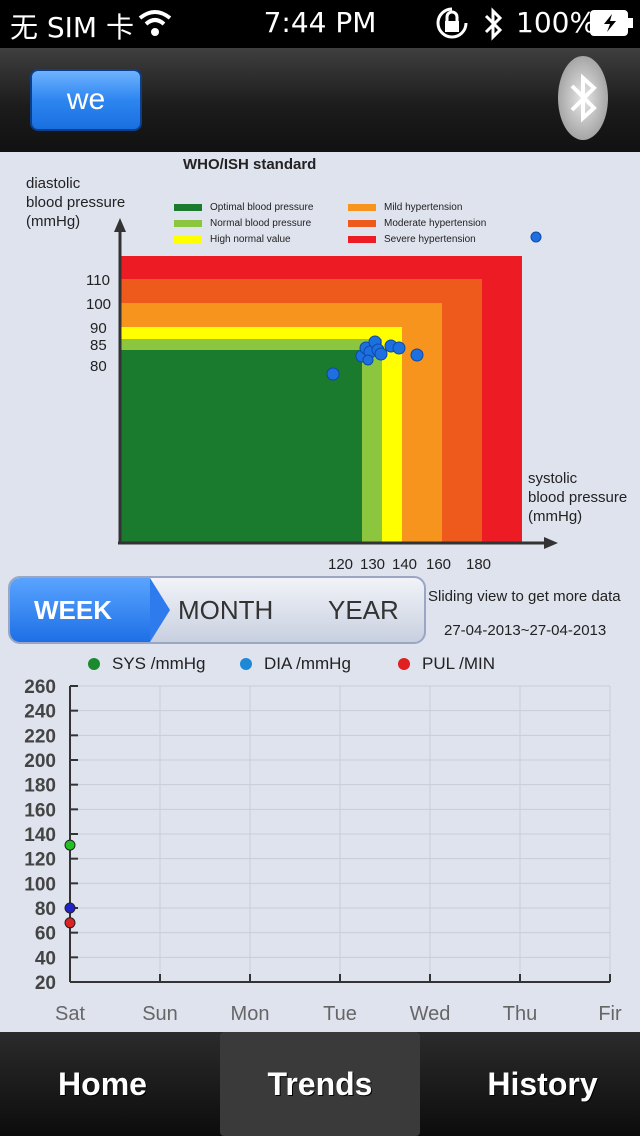  What do you see at coordinates (479, 564) in the screenshot?
I see `who-xtick: 180` at bounding box center [479, 564].